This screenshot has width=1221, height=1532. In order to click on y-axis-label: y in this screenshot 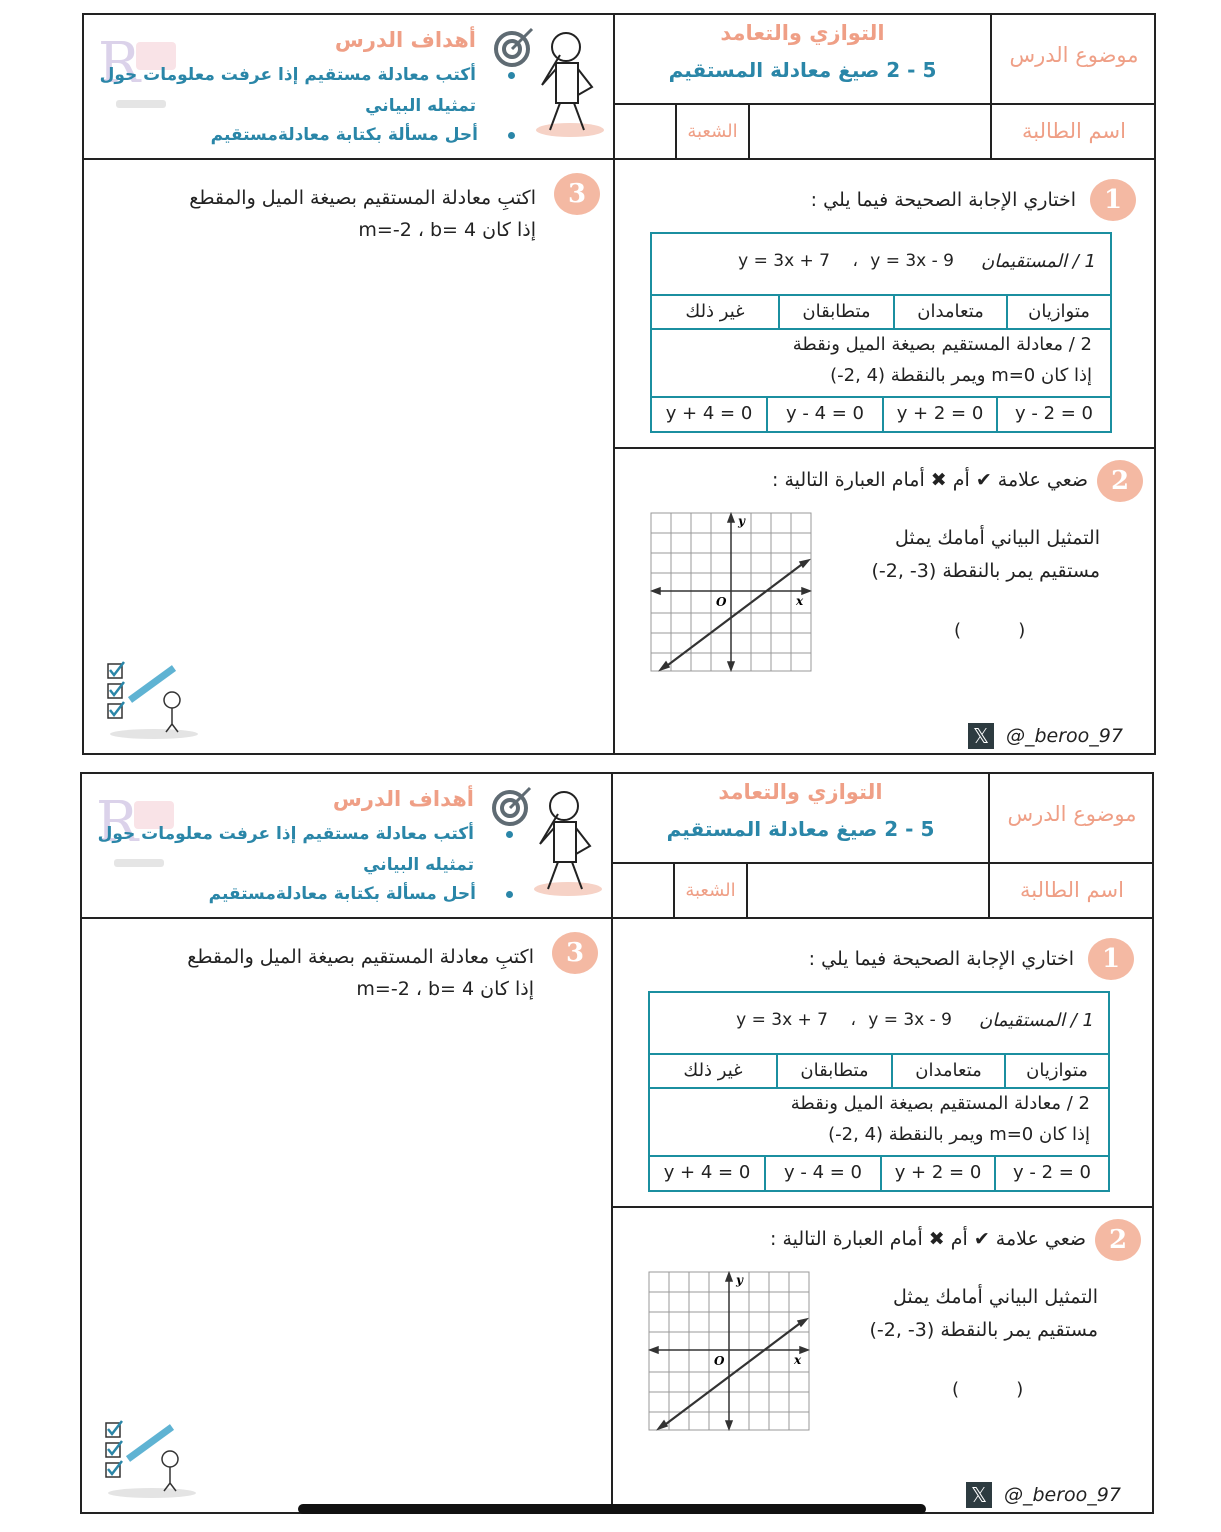, I will do `click(741, 521)`.